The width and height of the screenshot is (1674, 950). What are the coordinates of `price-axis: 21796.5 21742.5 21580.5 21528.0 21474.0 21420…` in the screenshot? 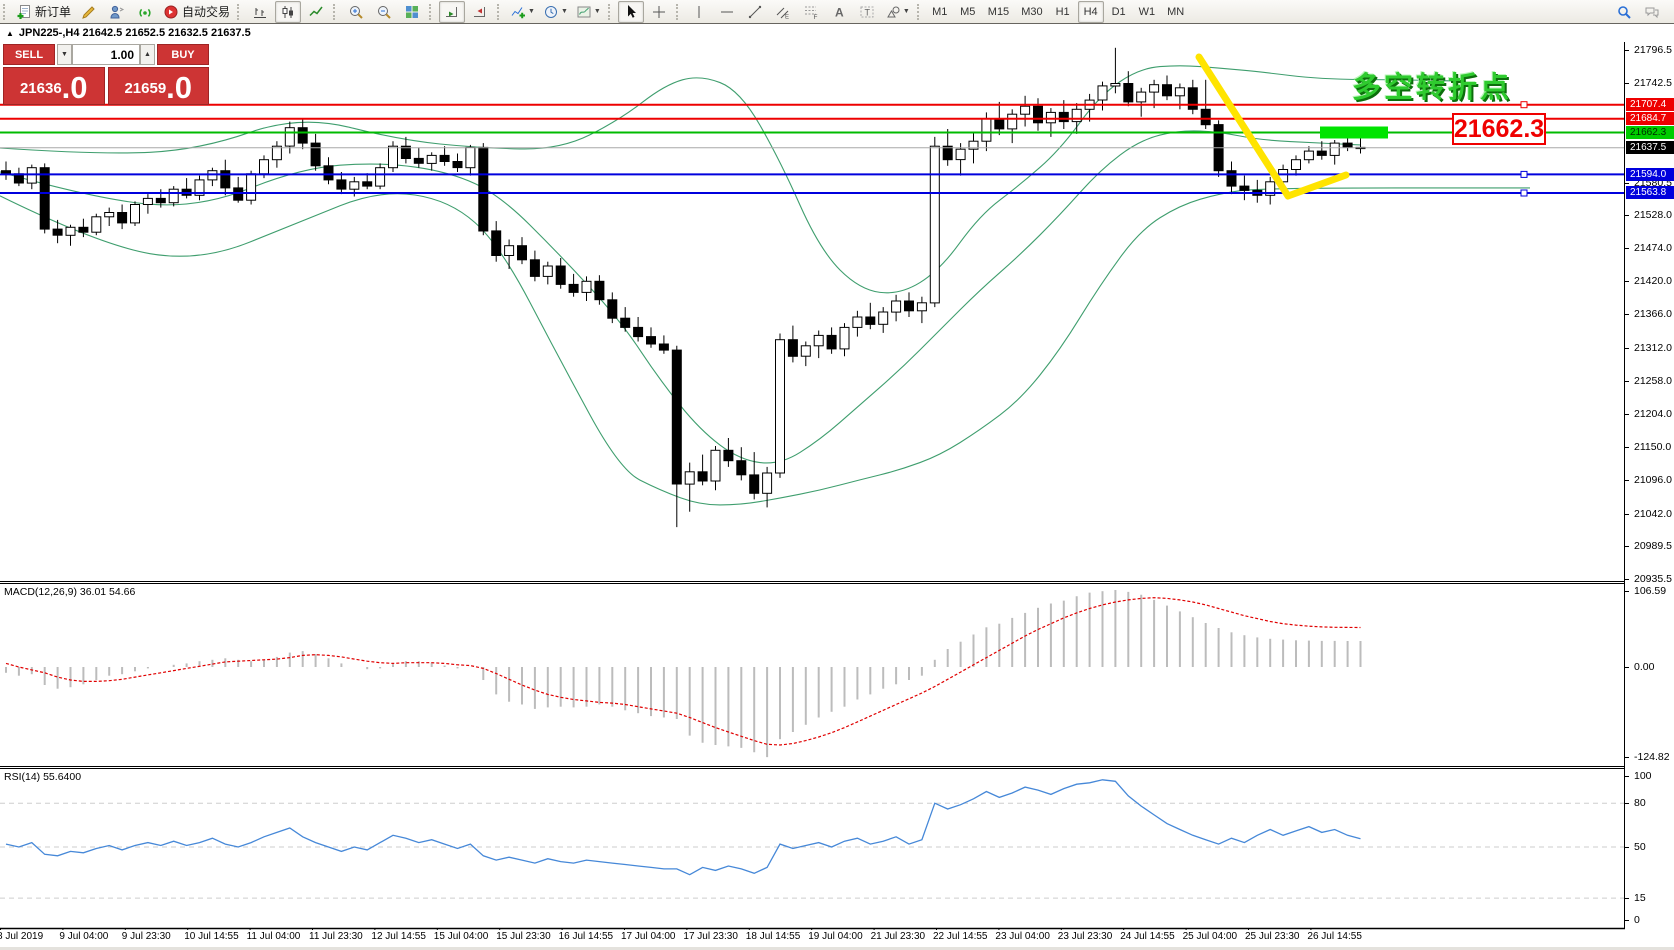 It's located at (1649, 477).